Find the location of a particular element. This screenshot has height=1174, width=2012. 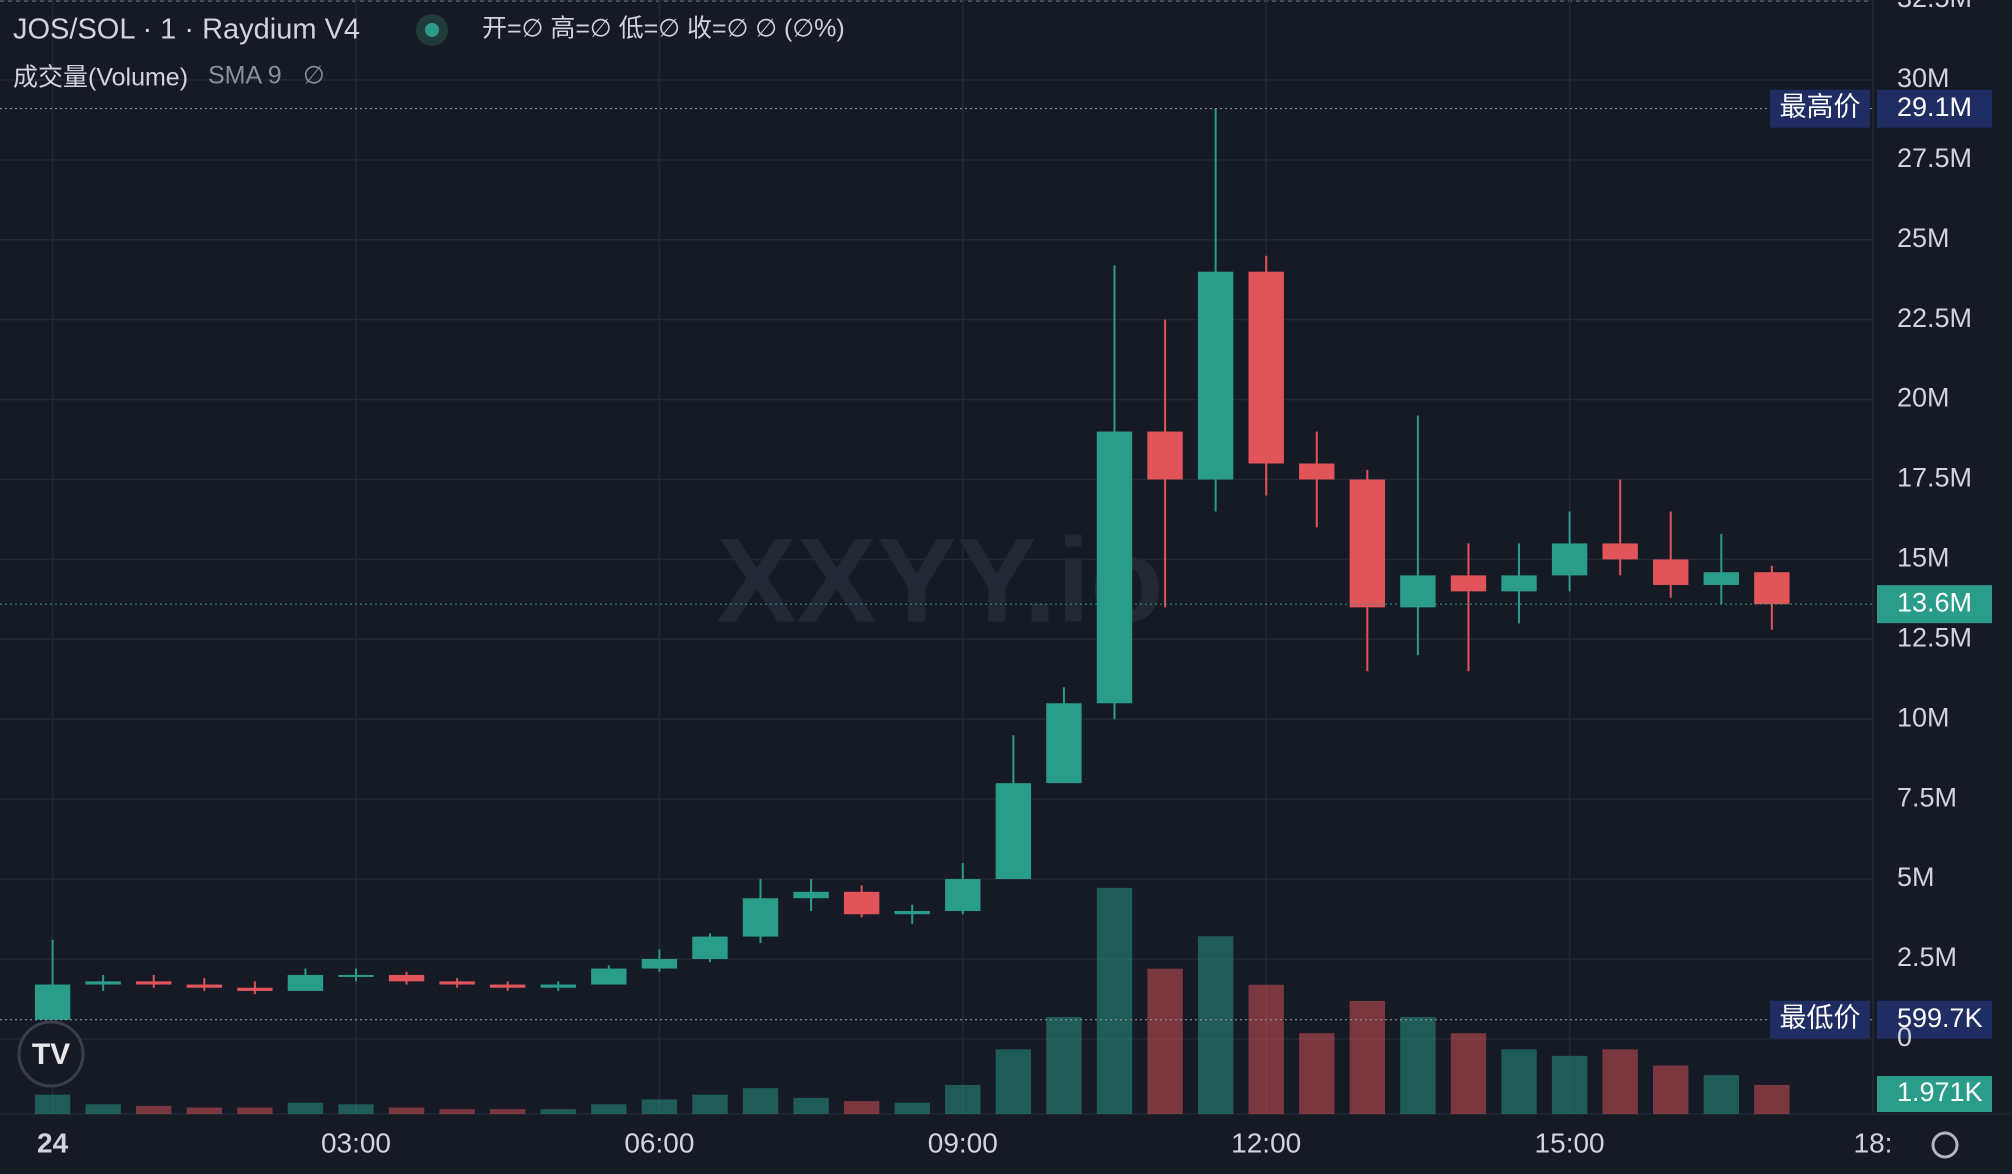

y-tick-label: 22.5M is located at coordinates (1934, 318).